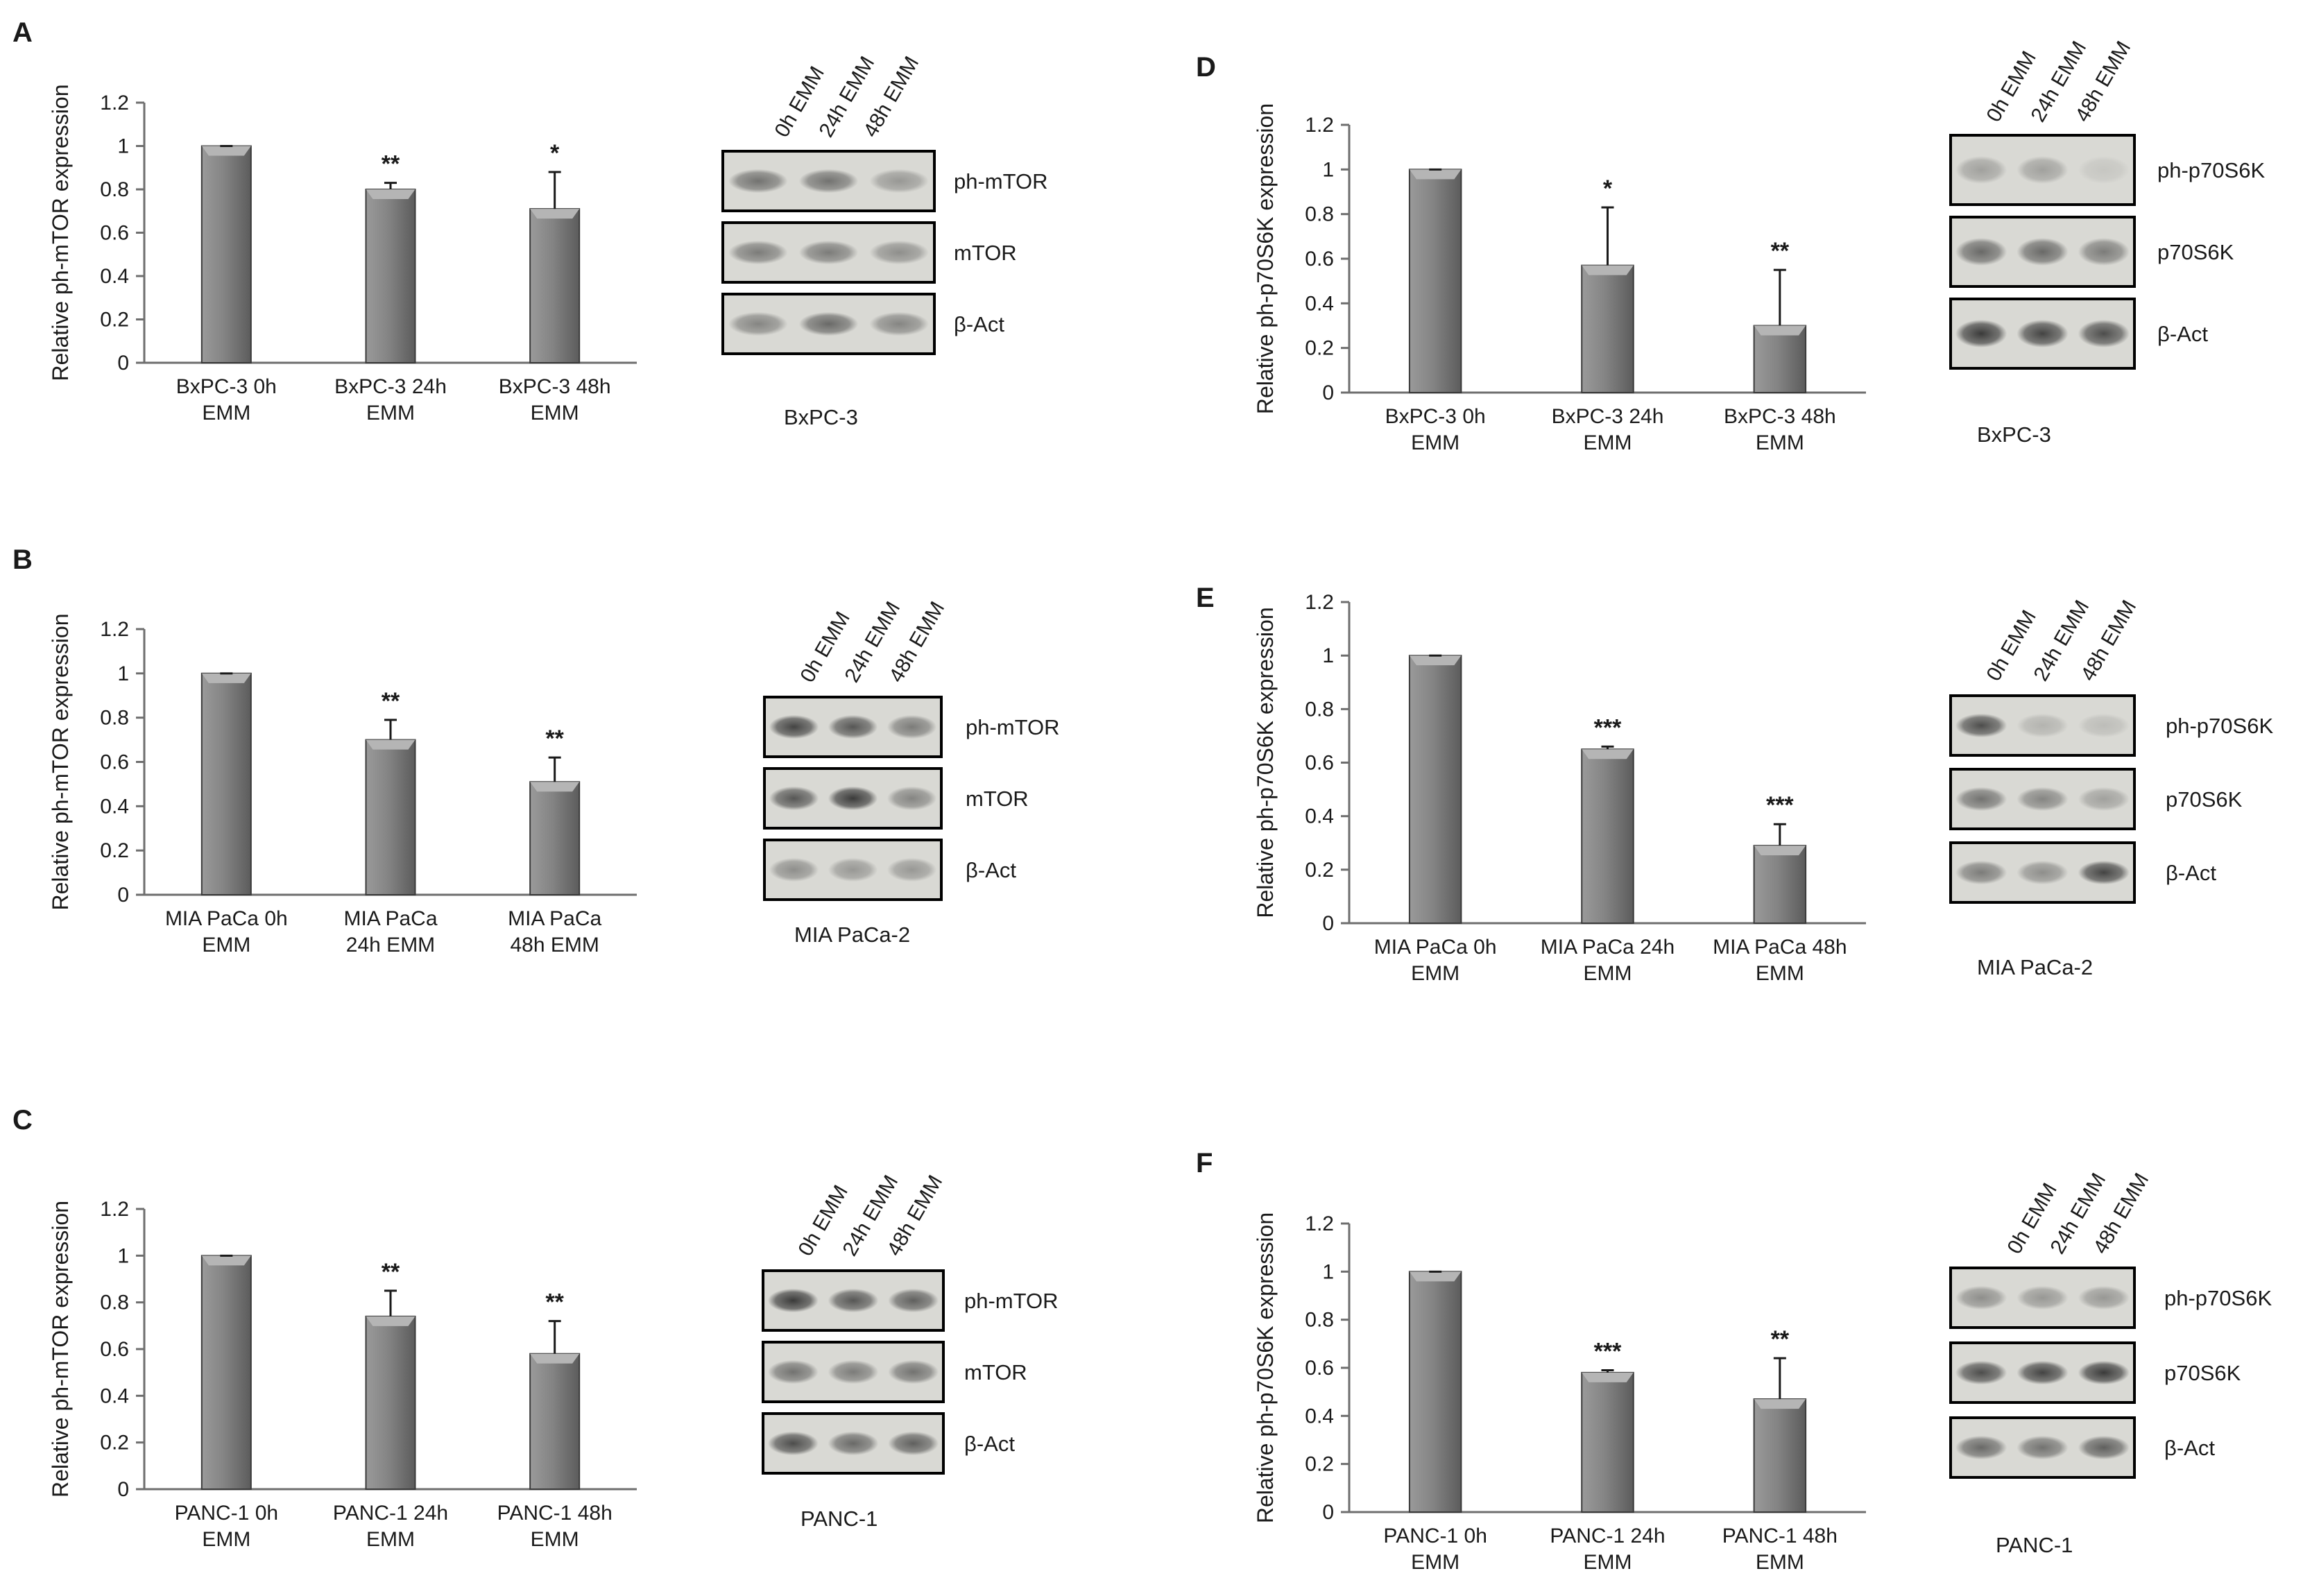 This screenshot has width=2303, height=1596. I want to click on blot-row-label: p70S6K, so click(2202, 1373).